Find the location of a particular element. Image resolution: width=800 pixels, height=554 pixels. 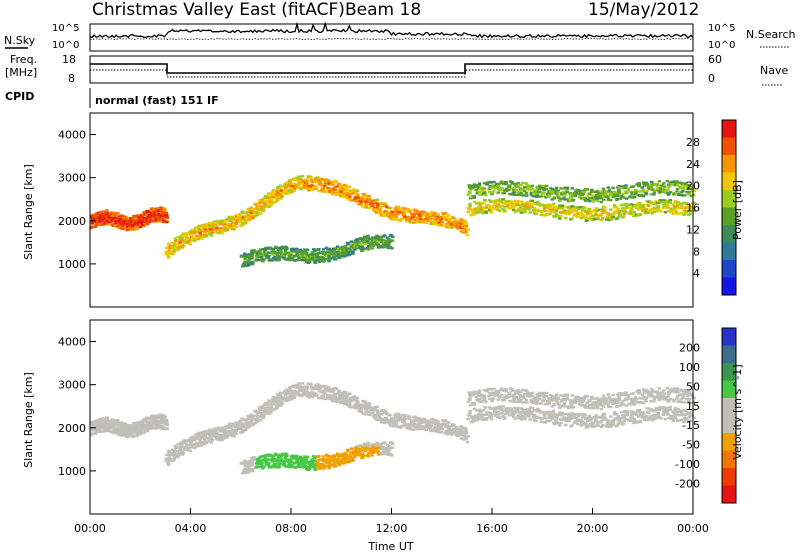

power-cell-2024 is located at coordinates (687, 211).